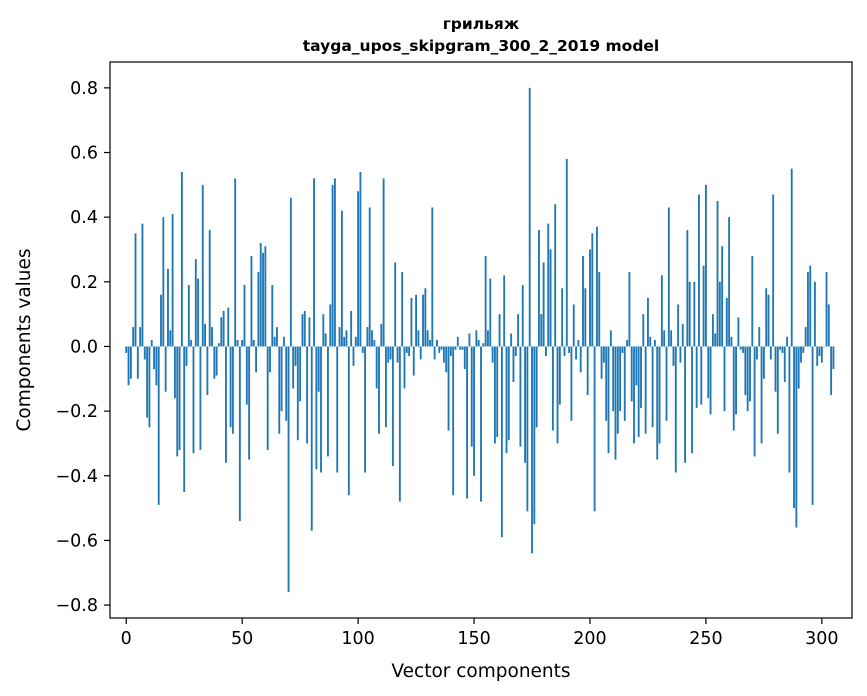 This screenshot has height=696, width=867. I want to click on x-tick-label: 150, so click(473, 639).